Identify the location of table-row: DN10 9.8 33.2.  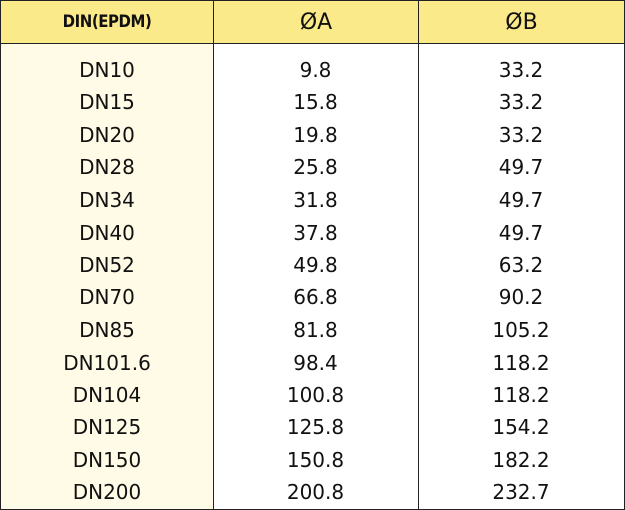
(312, 69).